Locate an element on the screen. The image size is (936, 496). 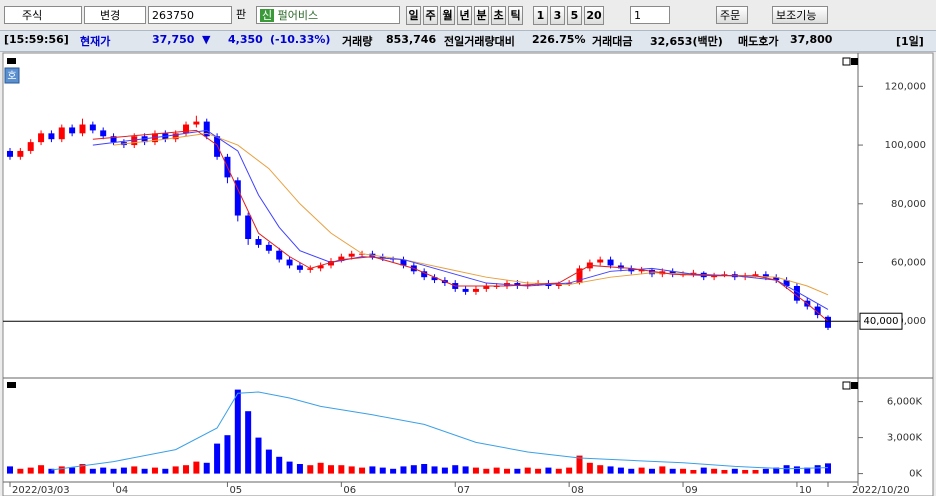
volume-label: 거래량 is located at coordinates (357, 41).